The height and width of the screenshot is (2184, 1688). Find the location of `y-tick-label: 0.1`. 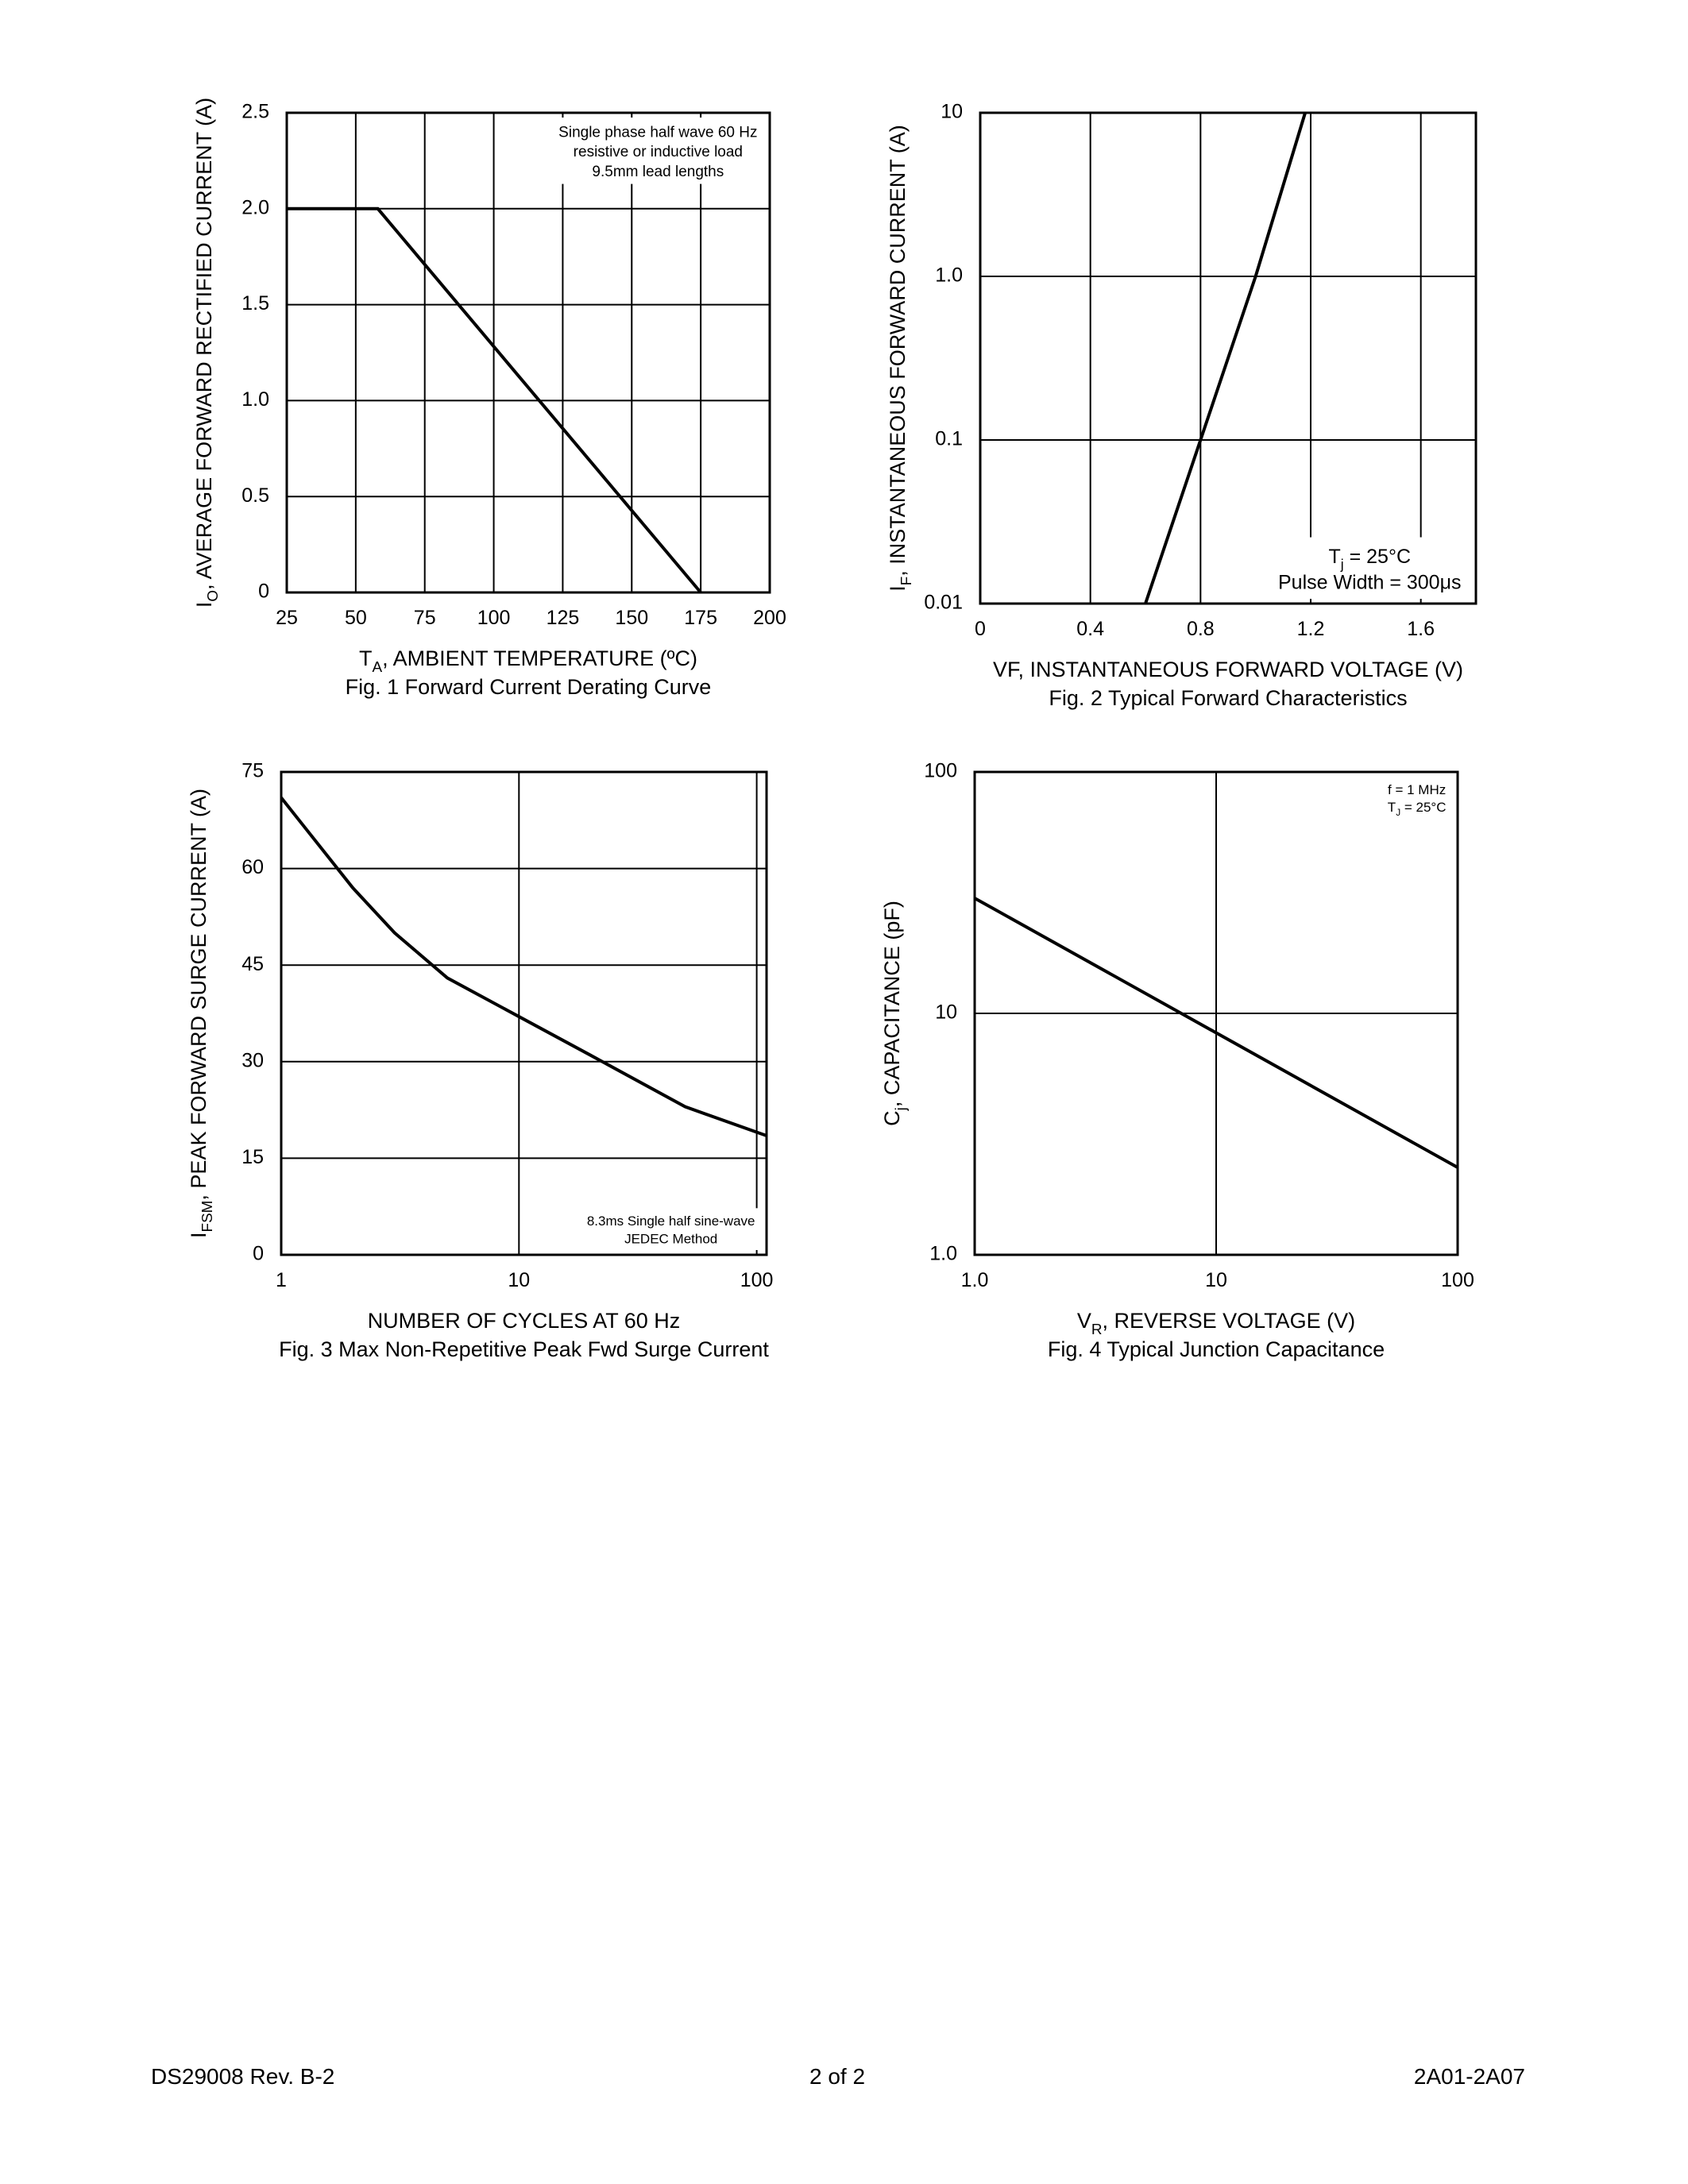

y-tick-label: 0.1 is located at coordinates (949, 439).